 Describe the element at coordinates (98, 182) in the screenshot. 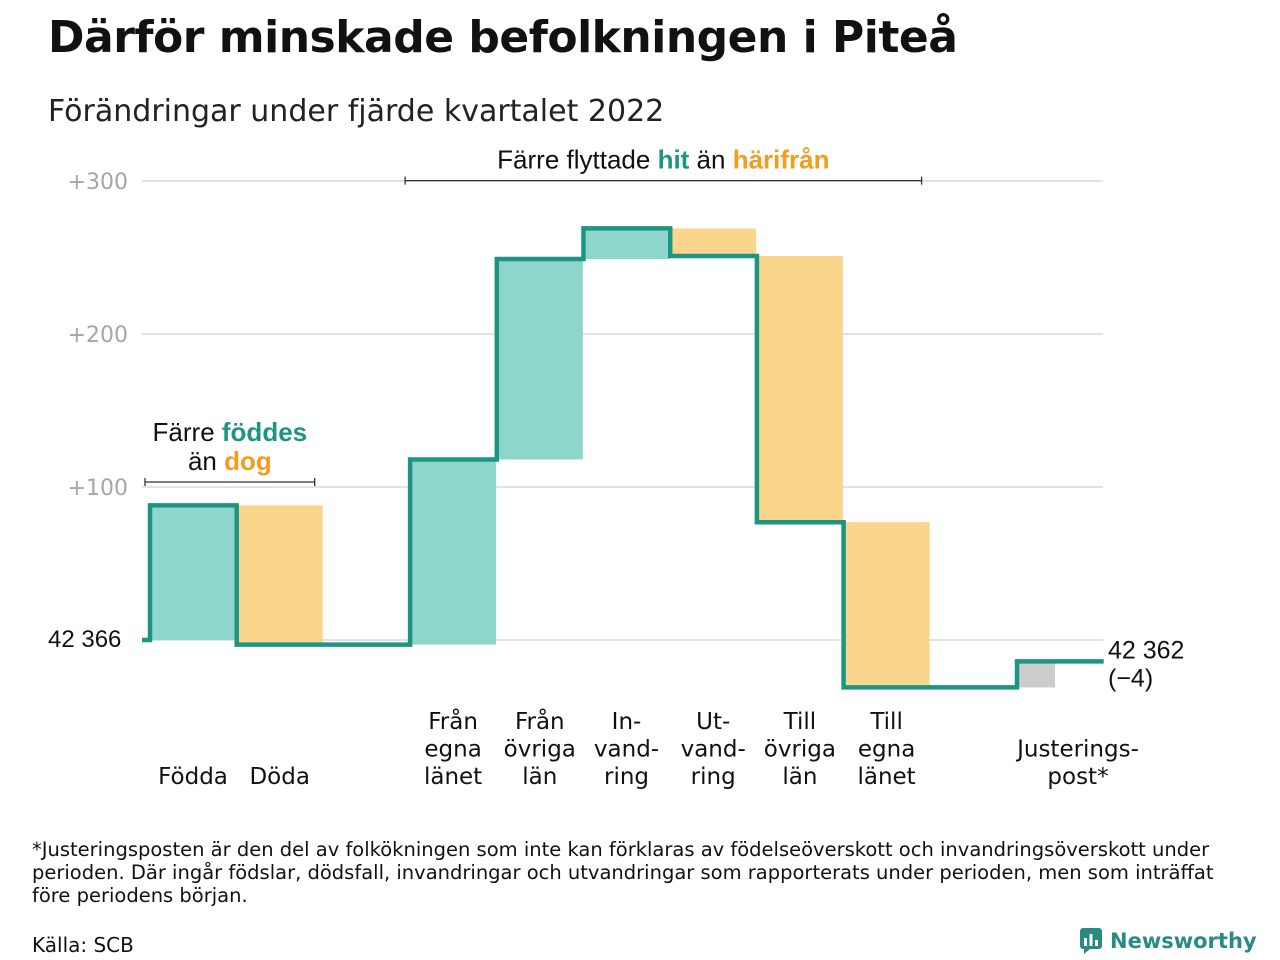

I see `y-tick-label: +300` at that location.